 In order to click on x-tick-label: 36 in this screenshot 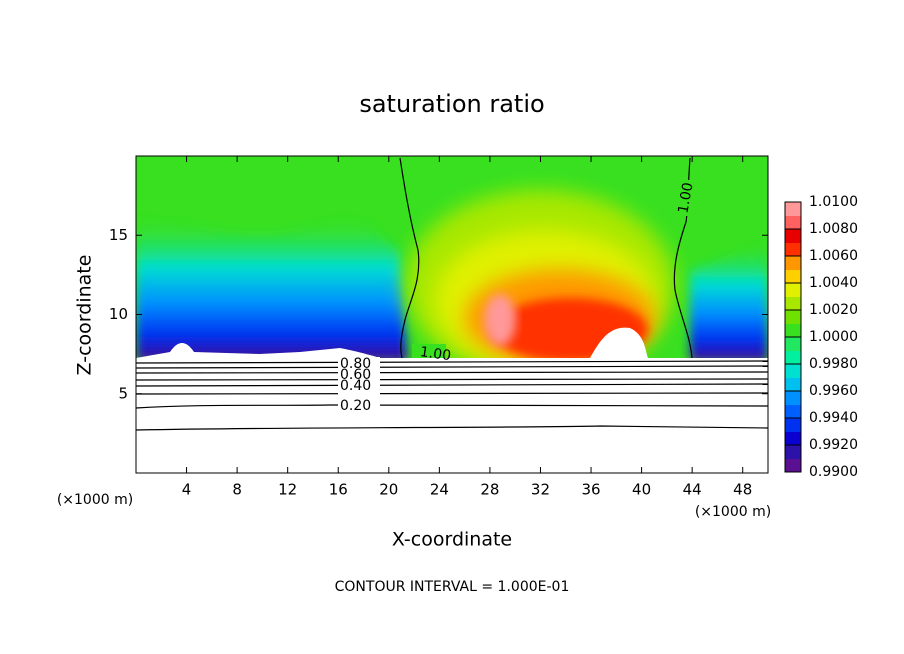, I will do `click(590, 490)`.